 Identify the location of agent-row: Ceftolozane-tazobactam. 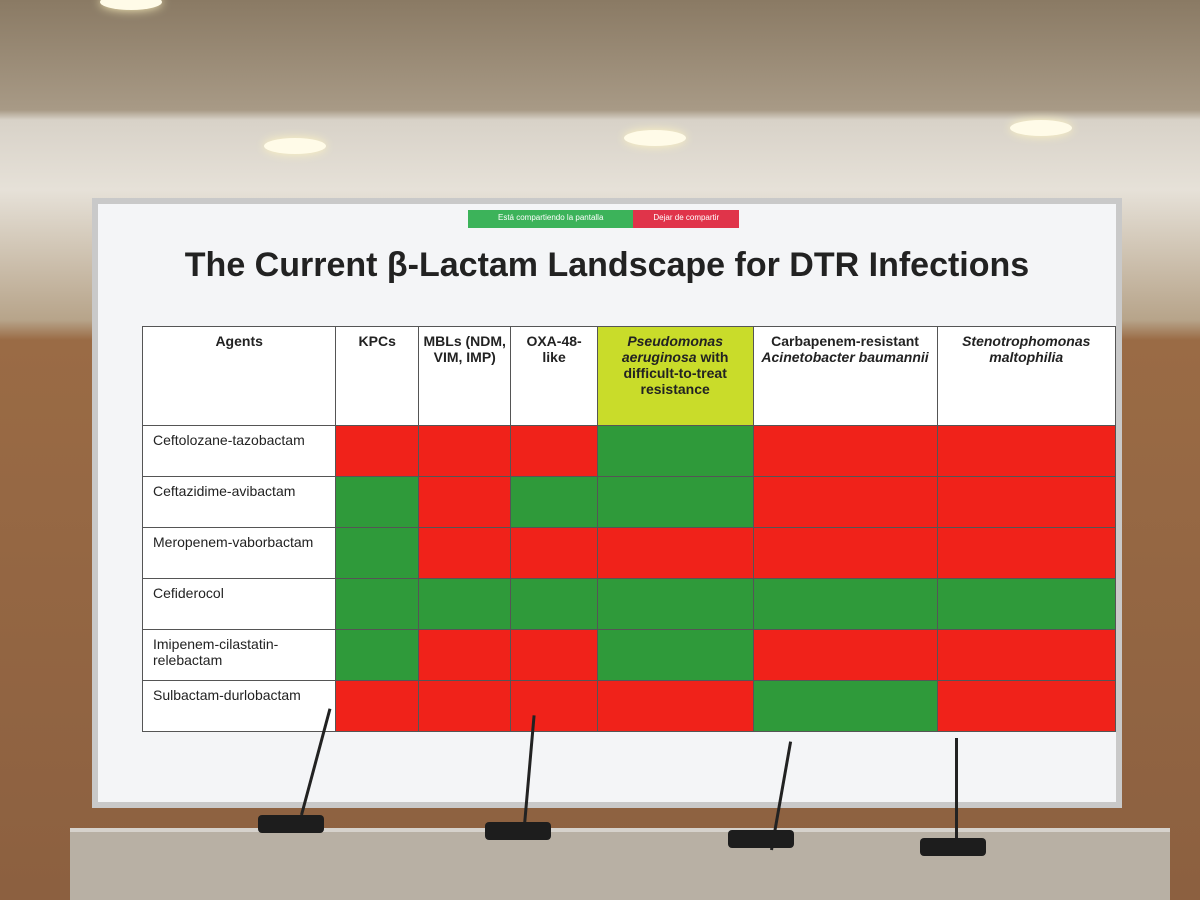
(629, 451).